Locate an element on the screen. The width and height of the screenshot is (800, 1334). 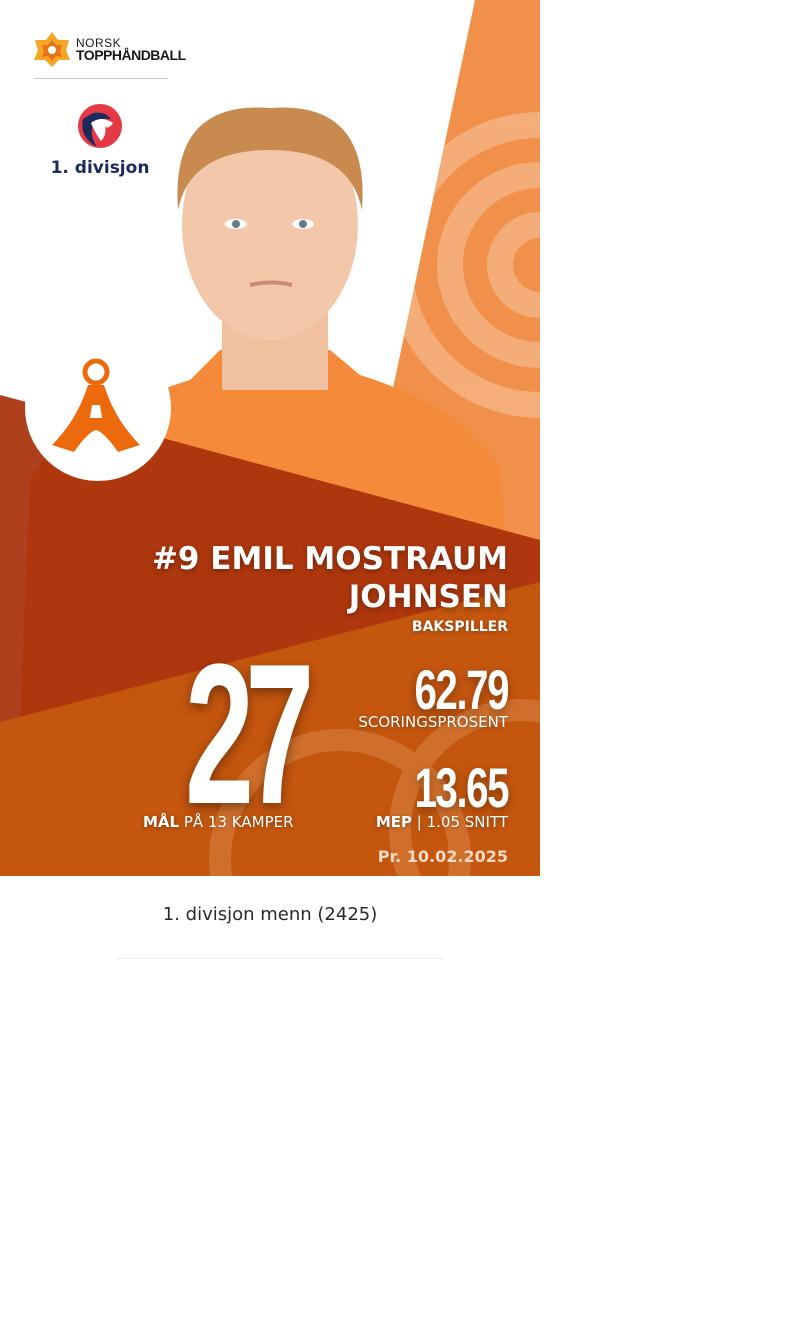
mep-label: MEP | 1.05 SNITT is located at coordinates (442, 822).